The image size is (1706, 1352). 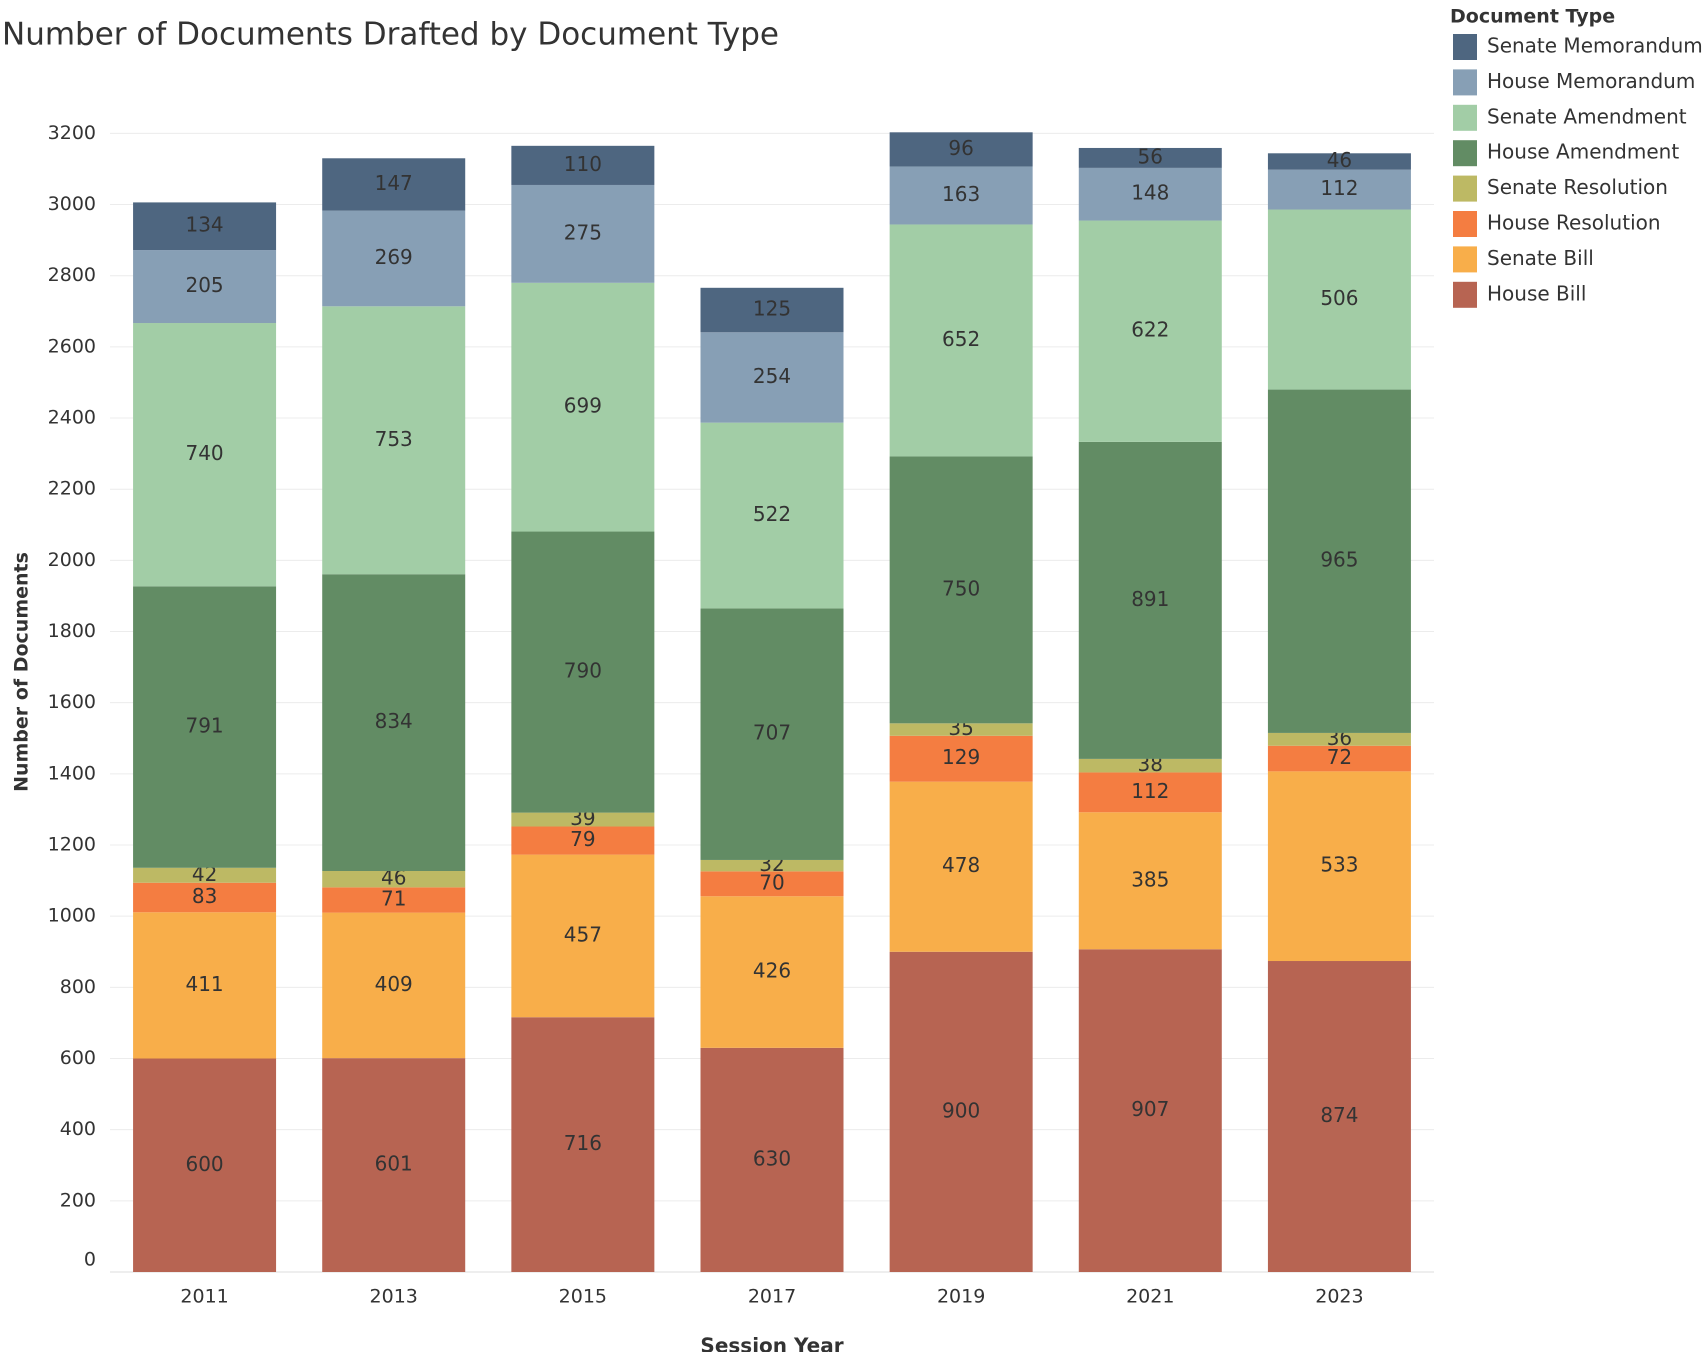 I want to click on data-label: 874, so click(x=1339, y=1115).